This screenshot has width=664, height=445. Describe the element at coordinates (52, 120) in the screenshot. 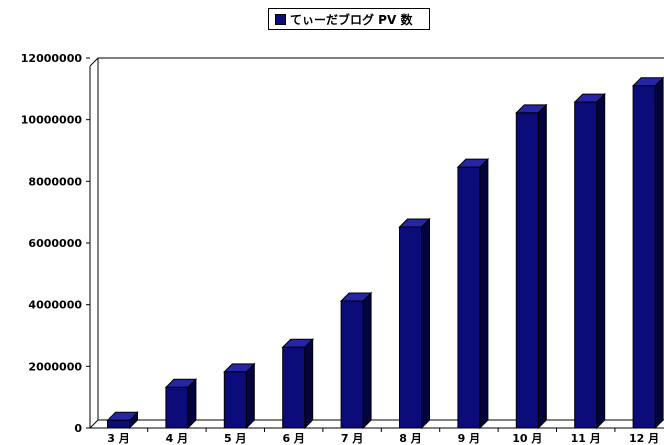

I see `y-tick-label: 10000000` at that location.